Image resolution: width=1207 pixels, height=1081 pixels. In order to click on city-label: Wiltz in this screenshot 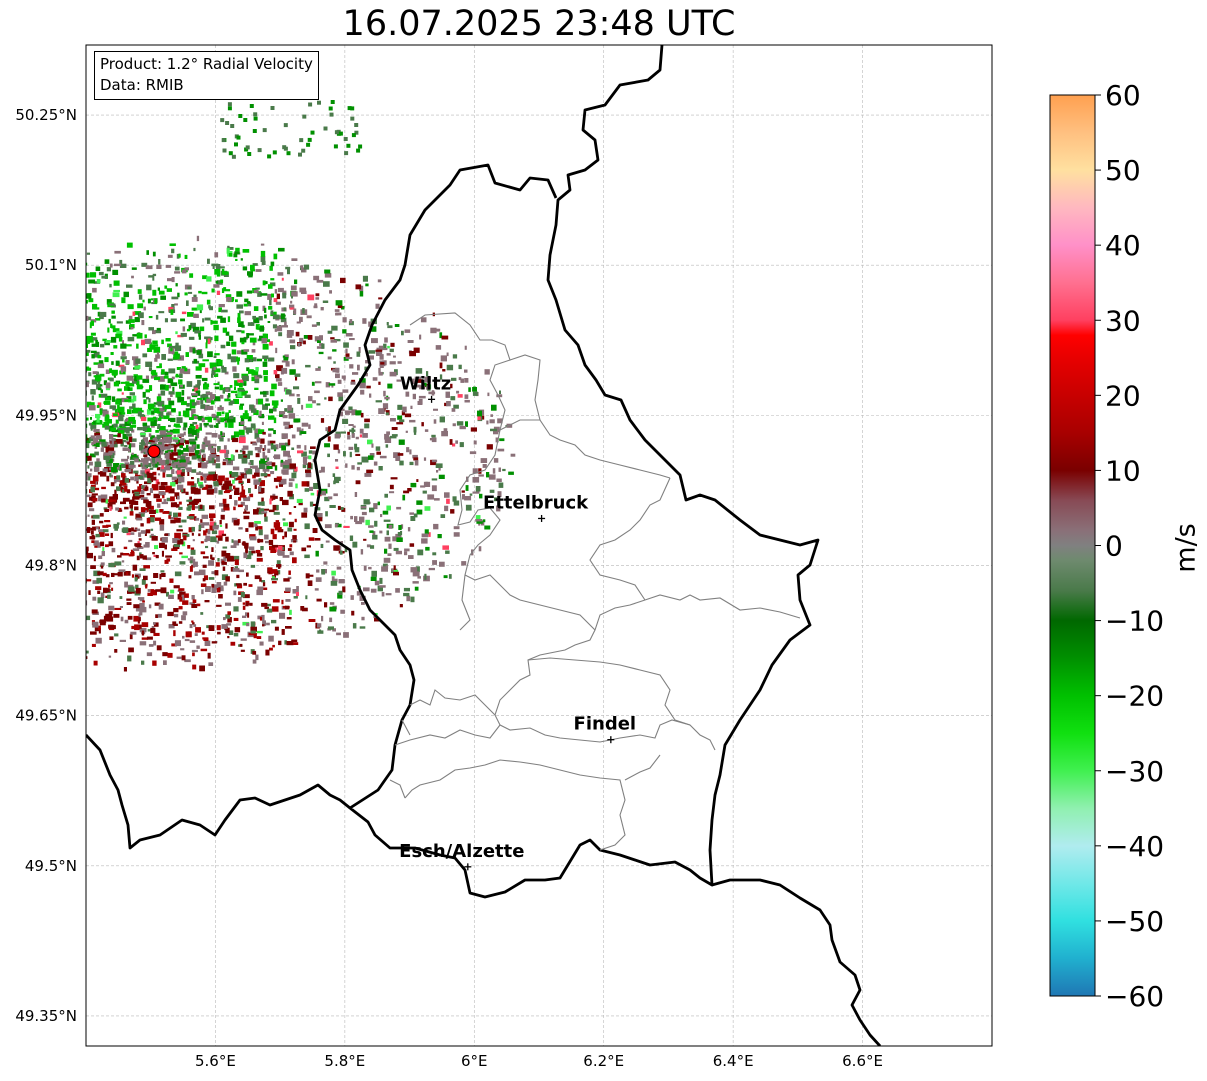, I will do `click(425, 383)`.